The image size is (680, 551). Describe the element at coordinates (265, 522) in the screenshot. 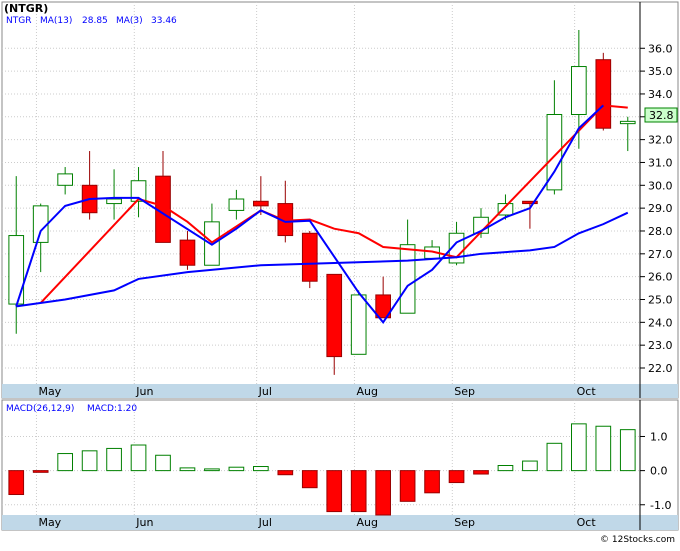

I see `macd-x-tick-label: Jul` at that location.